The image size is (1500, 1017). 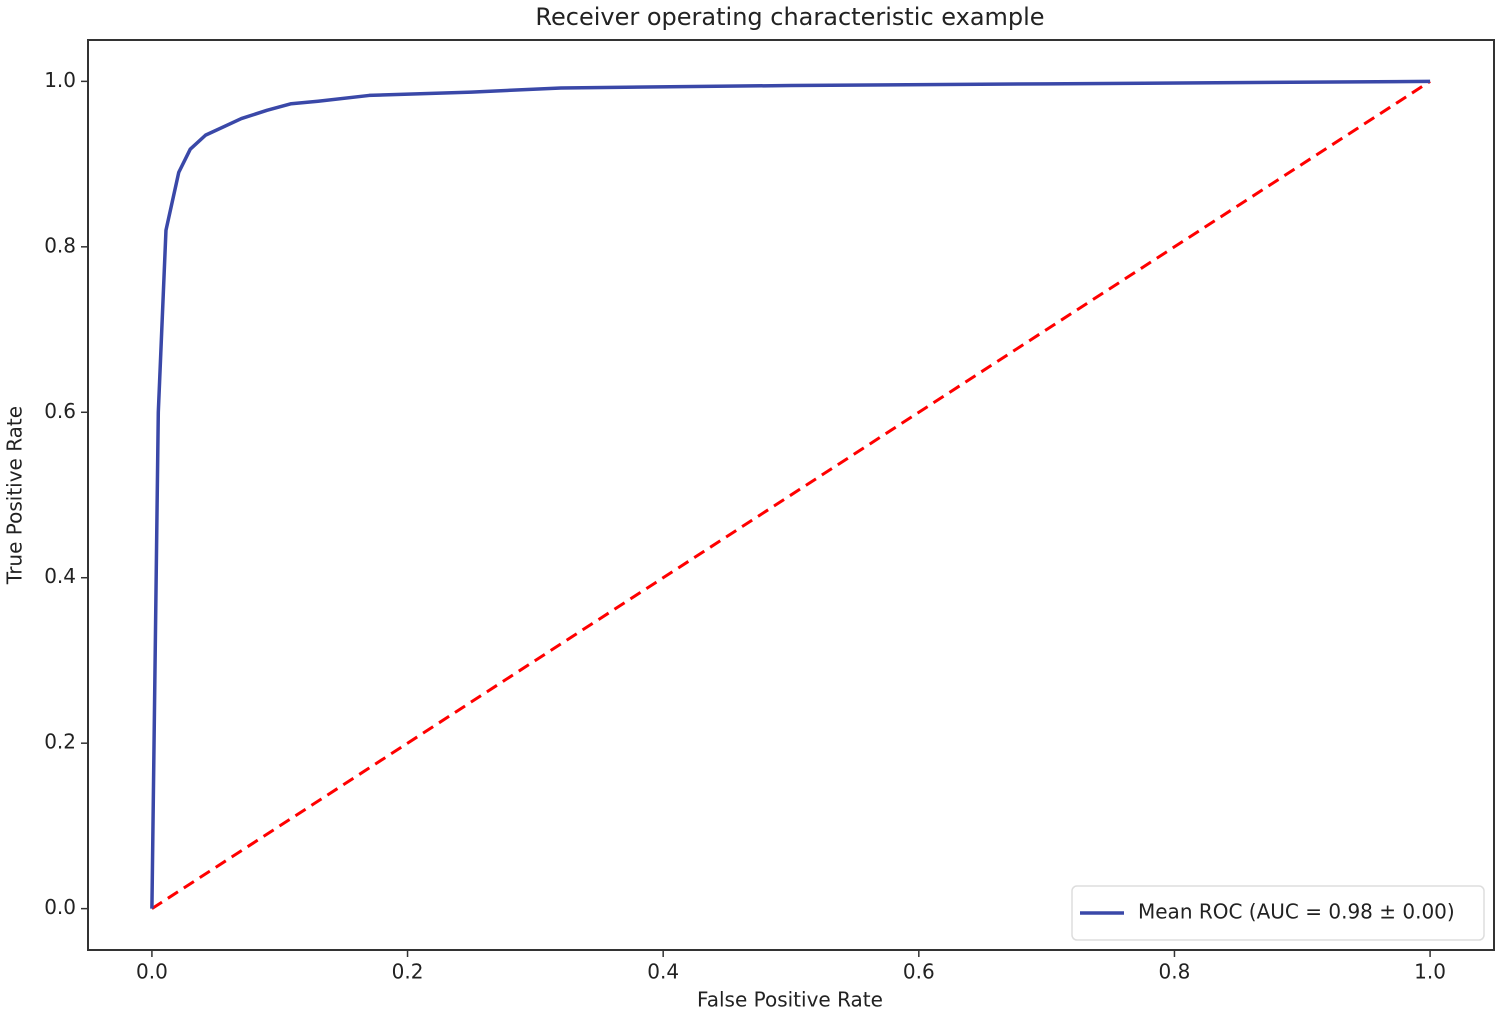 I want to click on x-tick-label: 1.0, so click(x=1430, y=972).